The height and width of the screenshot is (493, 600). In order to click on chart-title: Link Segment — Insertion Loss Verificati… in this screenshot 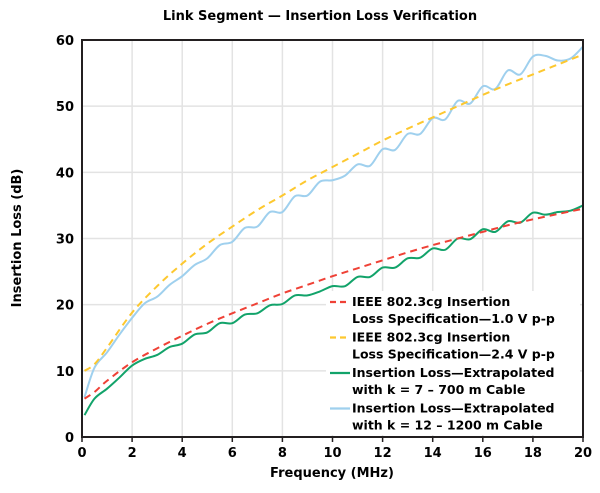, I will do `click(320, 16)`.